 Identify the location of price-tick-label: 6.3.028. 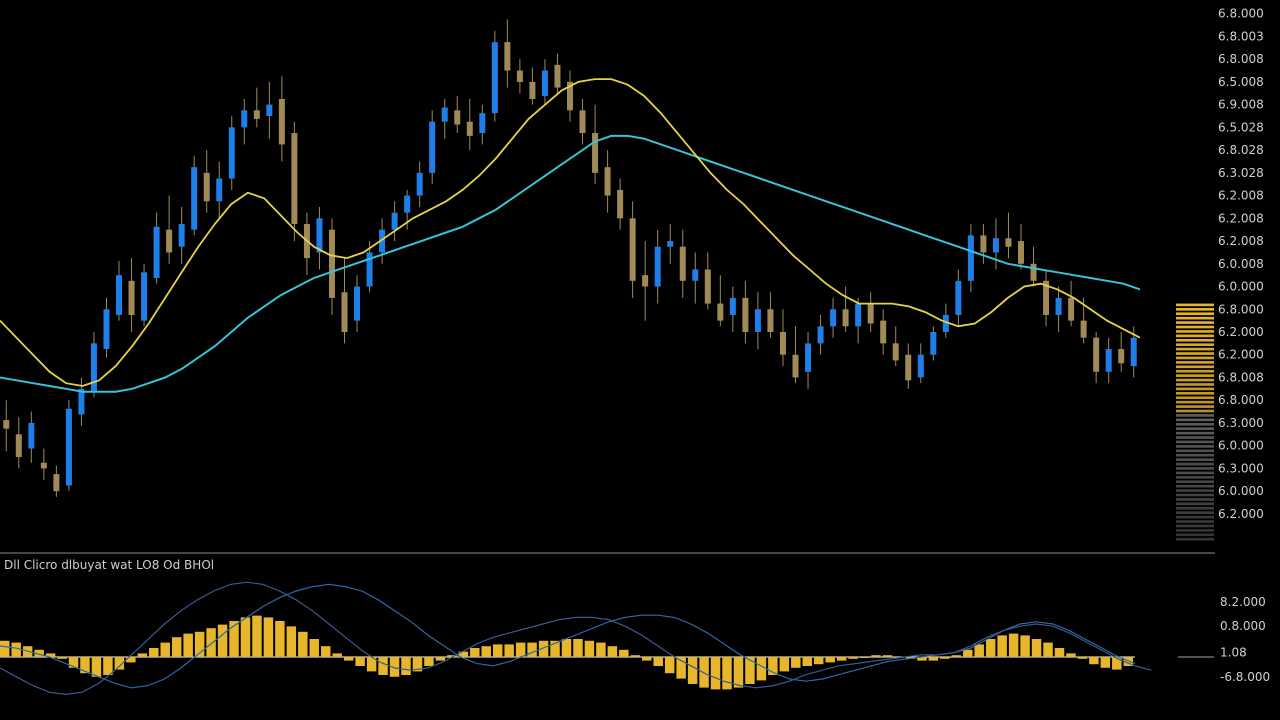
(1241, 173).